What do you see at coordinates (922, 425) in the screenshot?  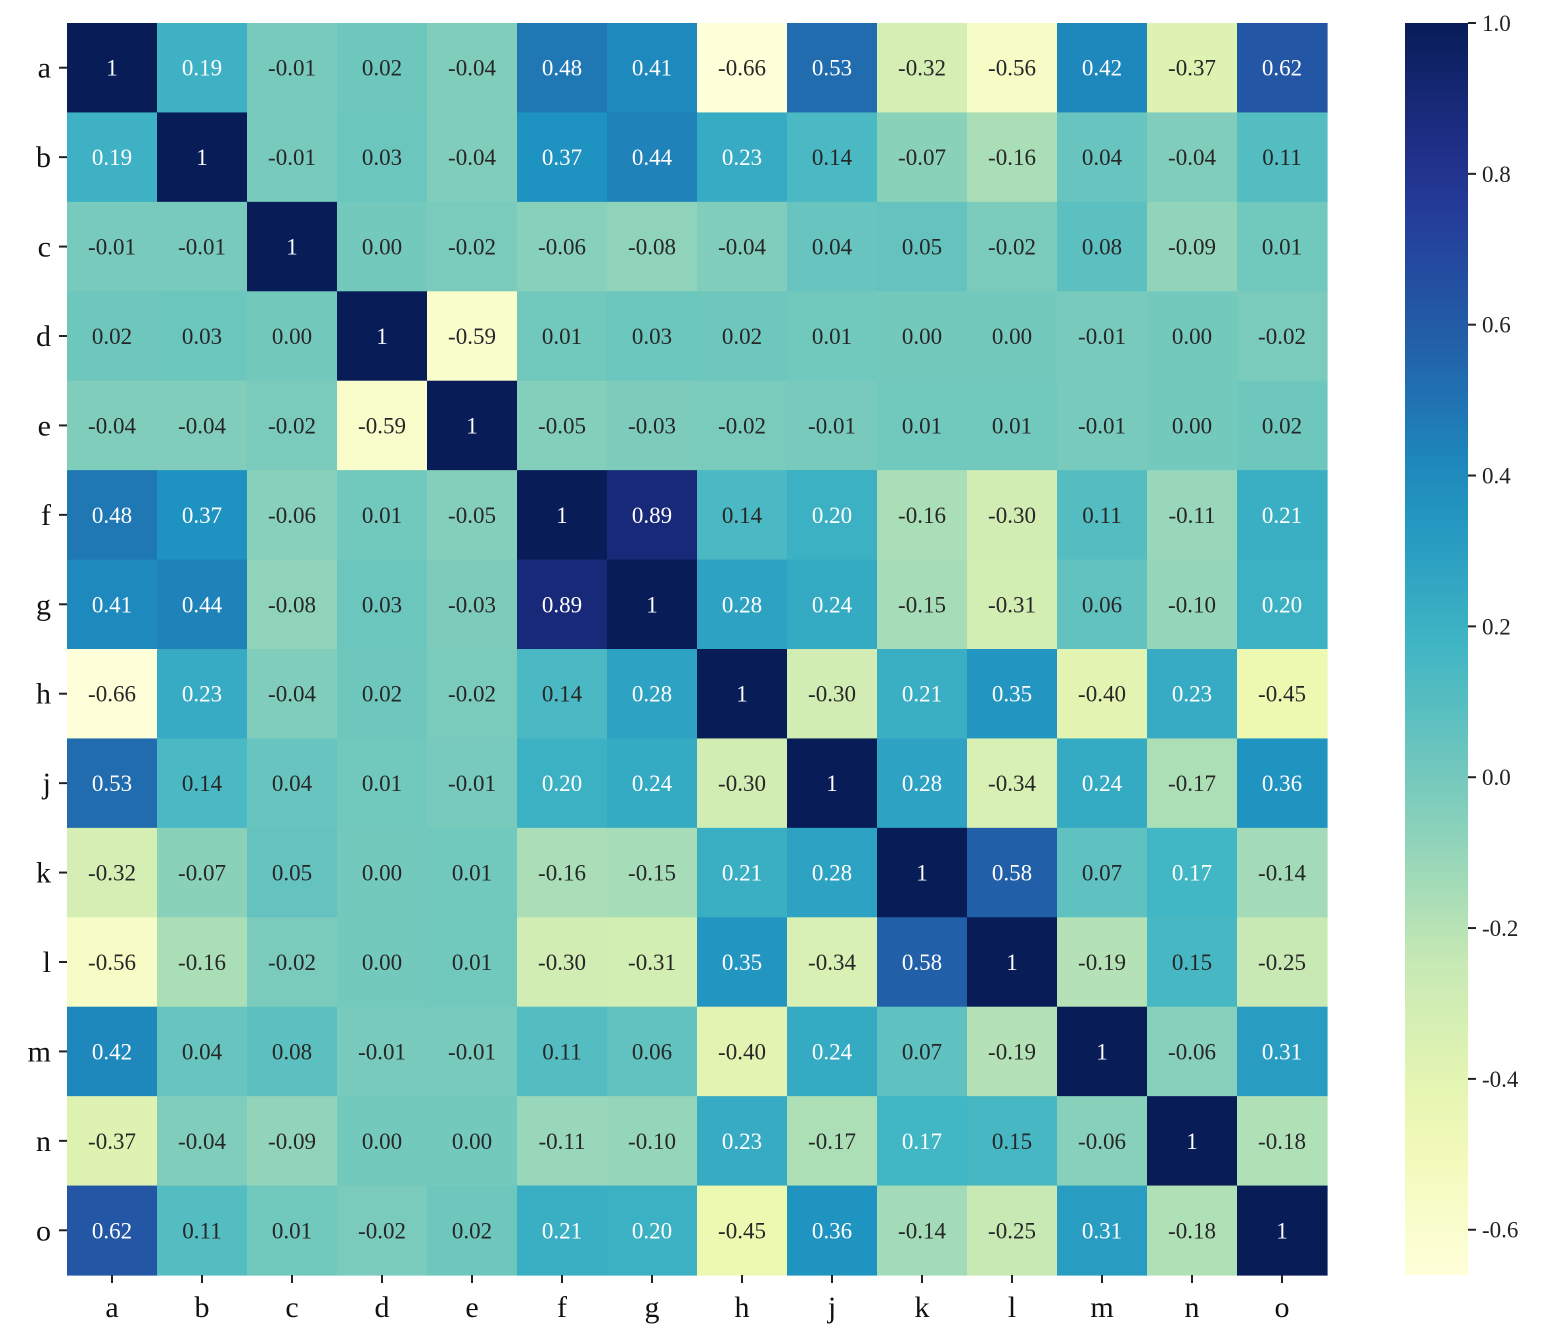 I see `cell-value-label: 0.01` at bounding box center [922, 425].